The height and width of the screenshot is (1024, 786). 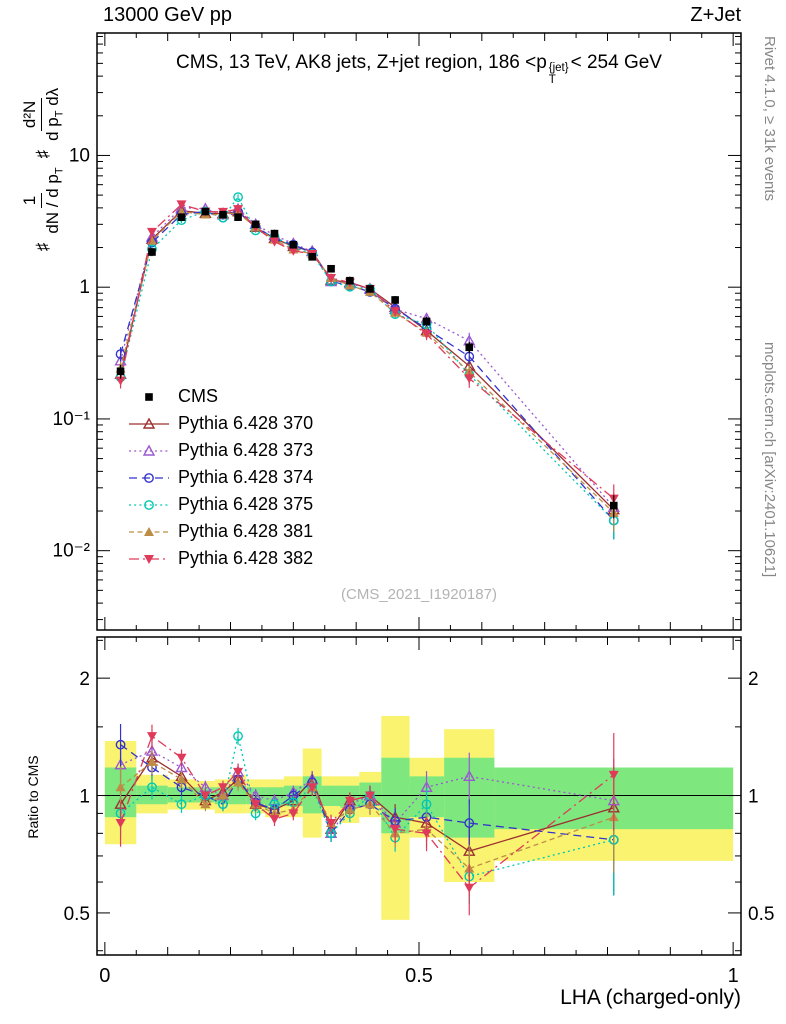 I want to click on series-line, so click(x=367, y=792).